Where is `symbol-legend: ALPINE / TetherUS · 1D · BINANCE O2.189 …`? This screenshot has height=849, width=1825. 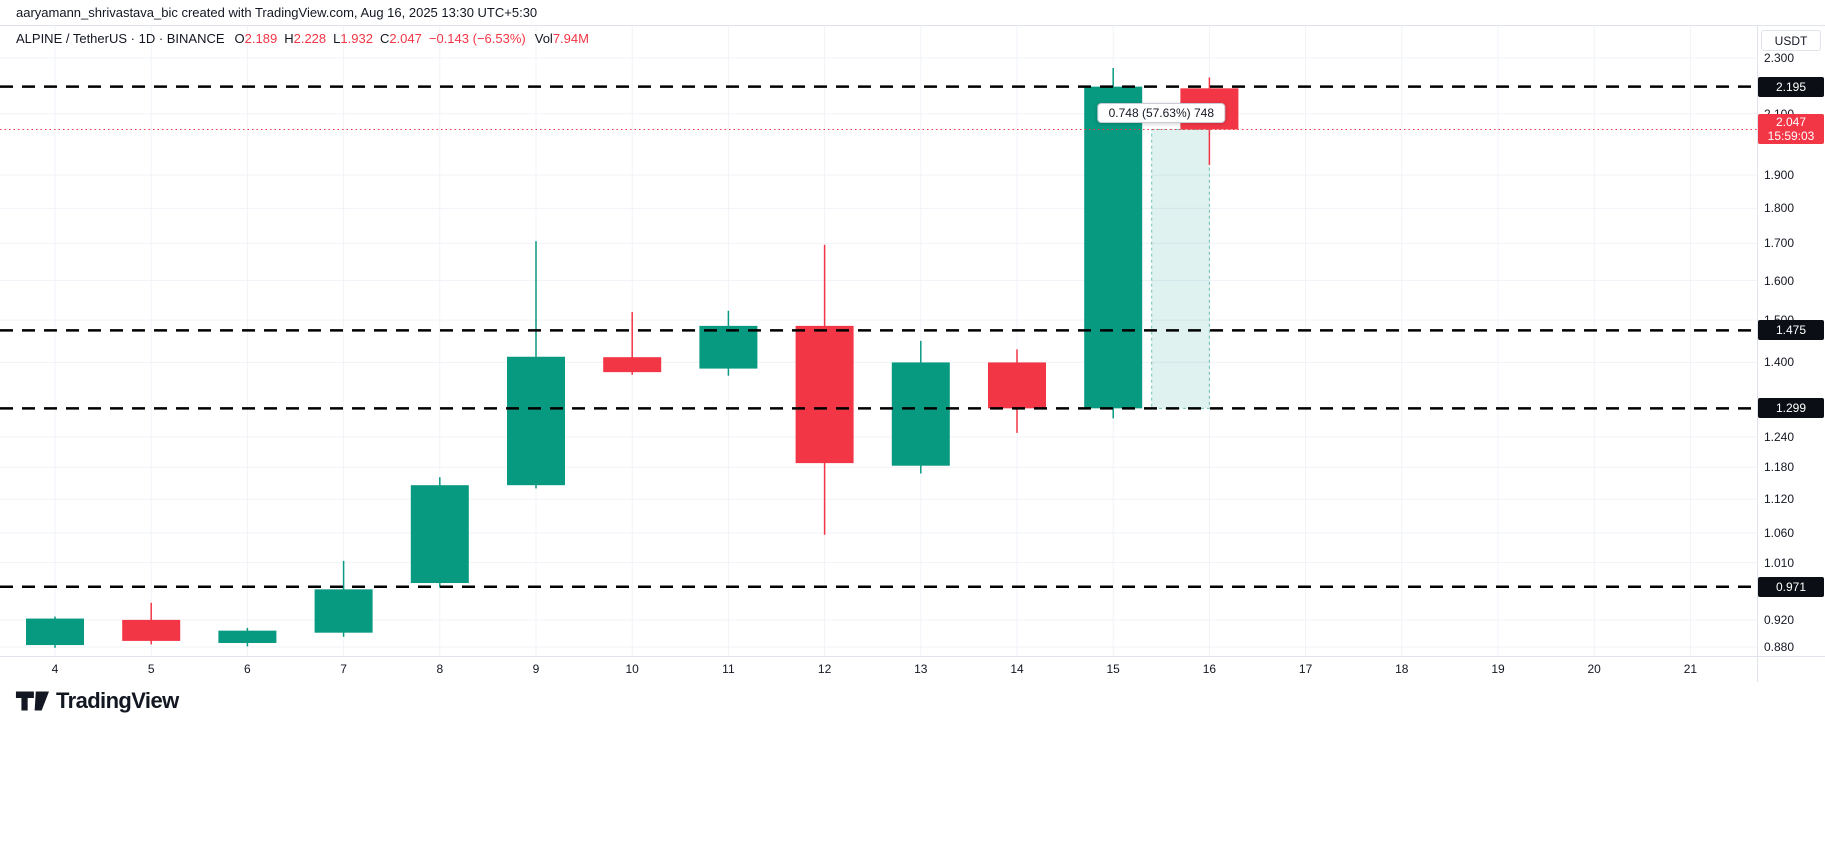
symbol-legend: ALPINE / TetherUS · 1D · BINANCE O2.189 … is located at coordinates (306, 38).